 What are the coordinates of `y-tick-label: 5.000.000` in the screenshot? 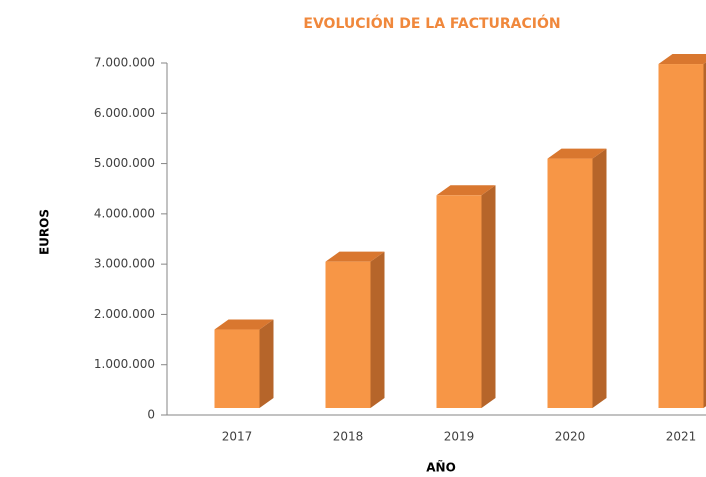 It's located at (124, 163).